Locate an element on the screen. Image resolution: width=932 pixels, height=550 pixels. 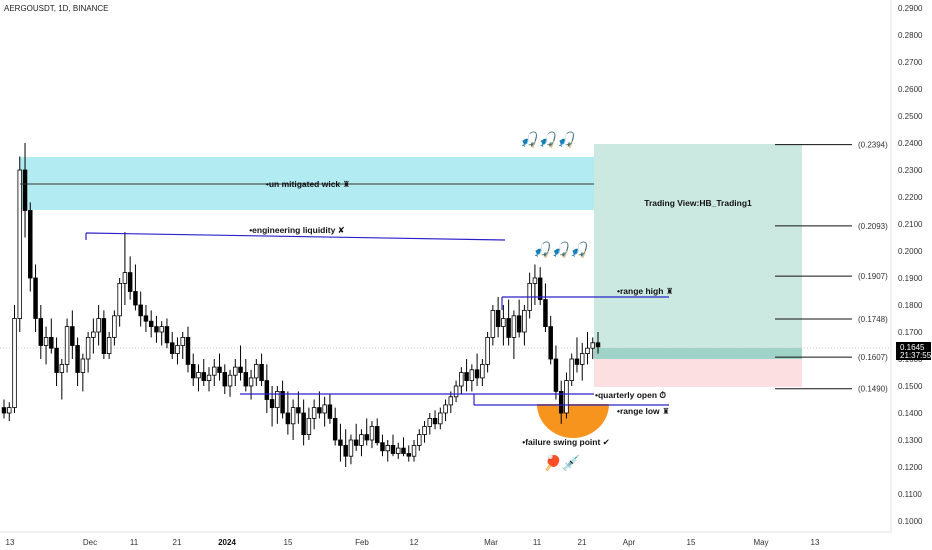
y-tick-label: 0.2500 is located at coordinates (910, 116).